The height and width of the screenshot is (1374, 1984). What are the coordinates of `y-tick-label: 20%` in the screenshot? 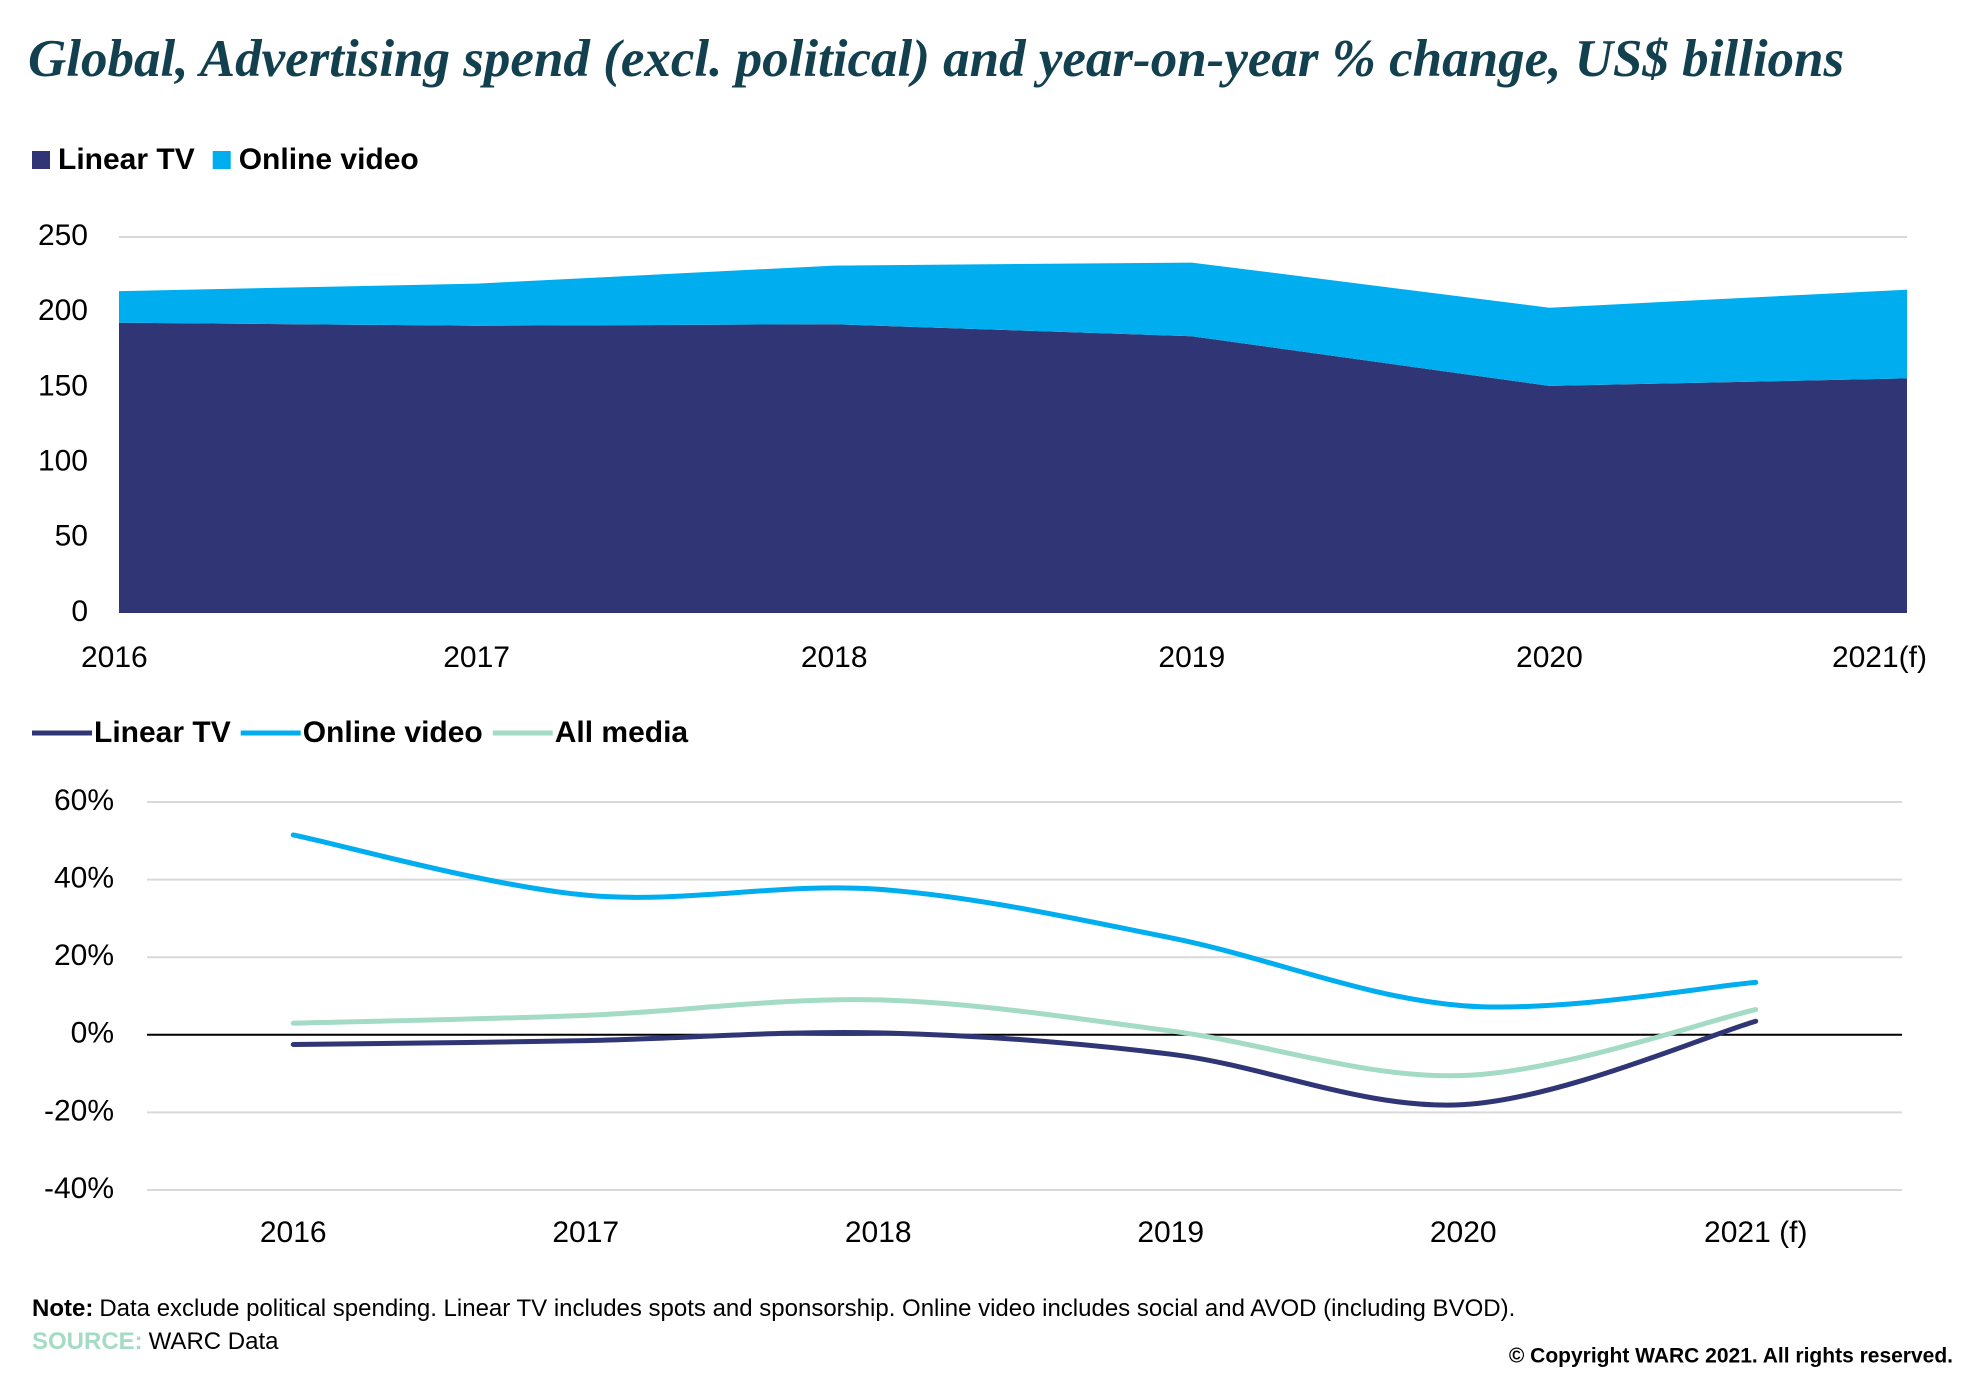 It's located at (84, 955).